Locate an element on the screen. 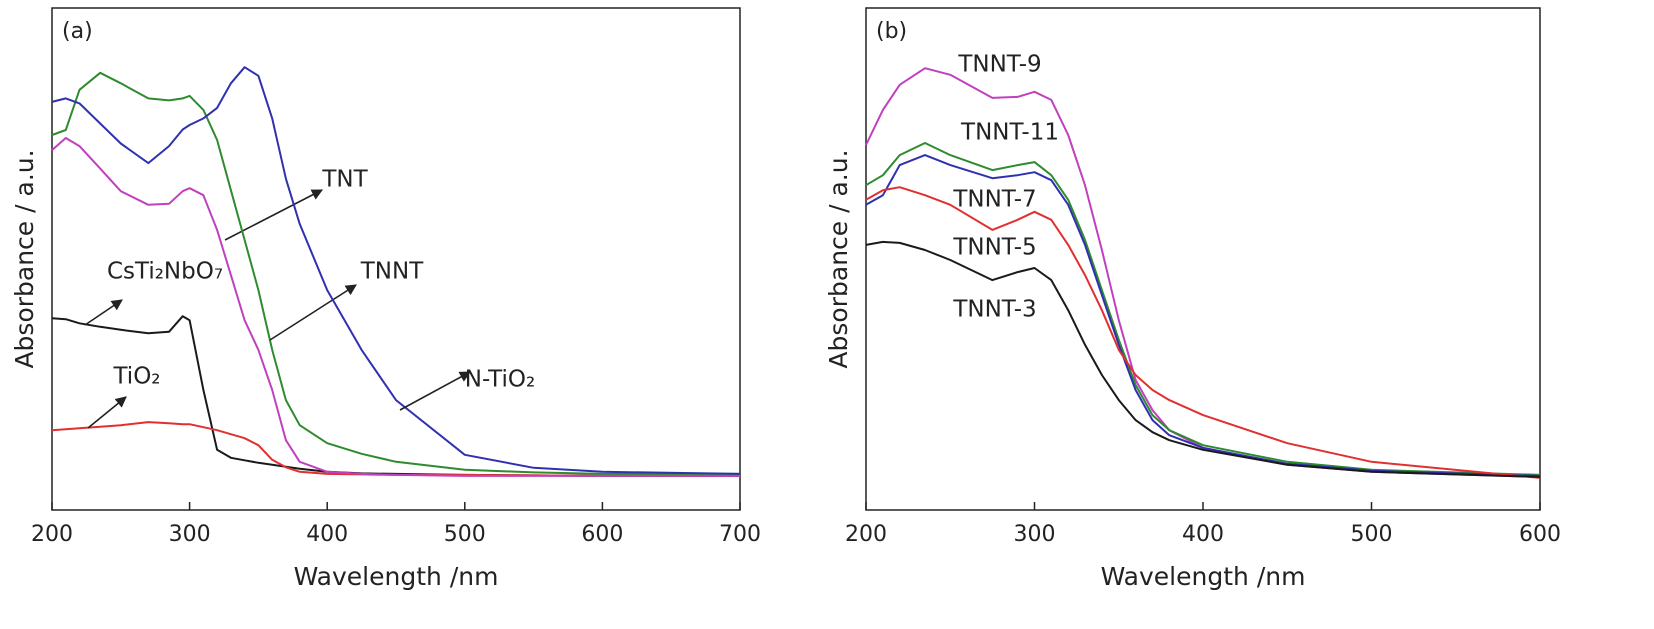 The image size is (1654, 629). series-label: CsTi₂NbO₇ is located at coordinates (165, 272).